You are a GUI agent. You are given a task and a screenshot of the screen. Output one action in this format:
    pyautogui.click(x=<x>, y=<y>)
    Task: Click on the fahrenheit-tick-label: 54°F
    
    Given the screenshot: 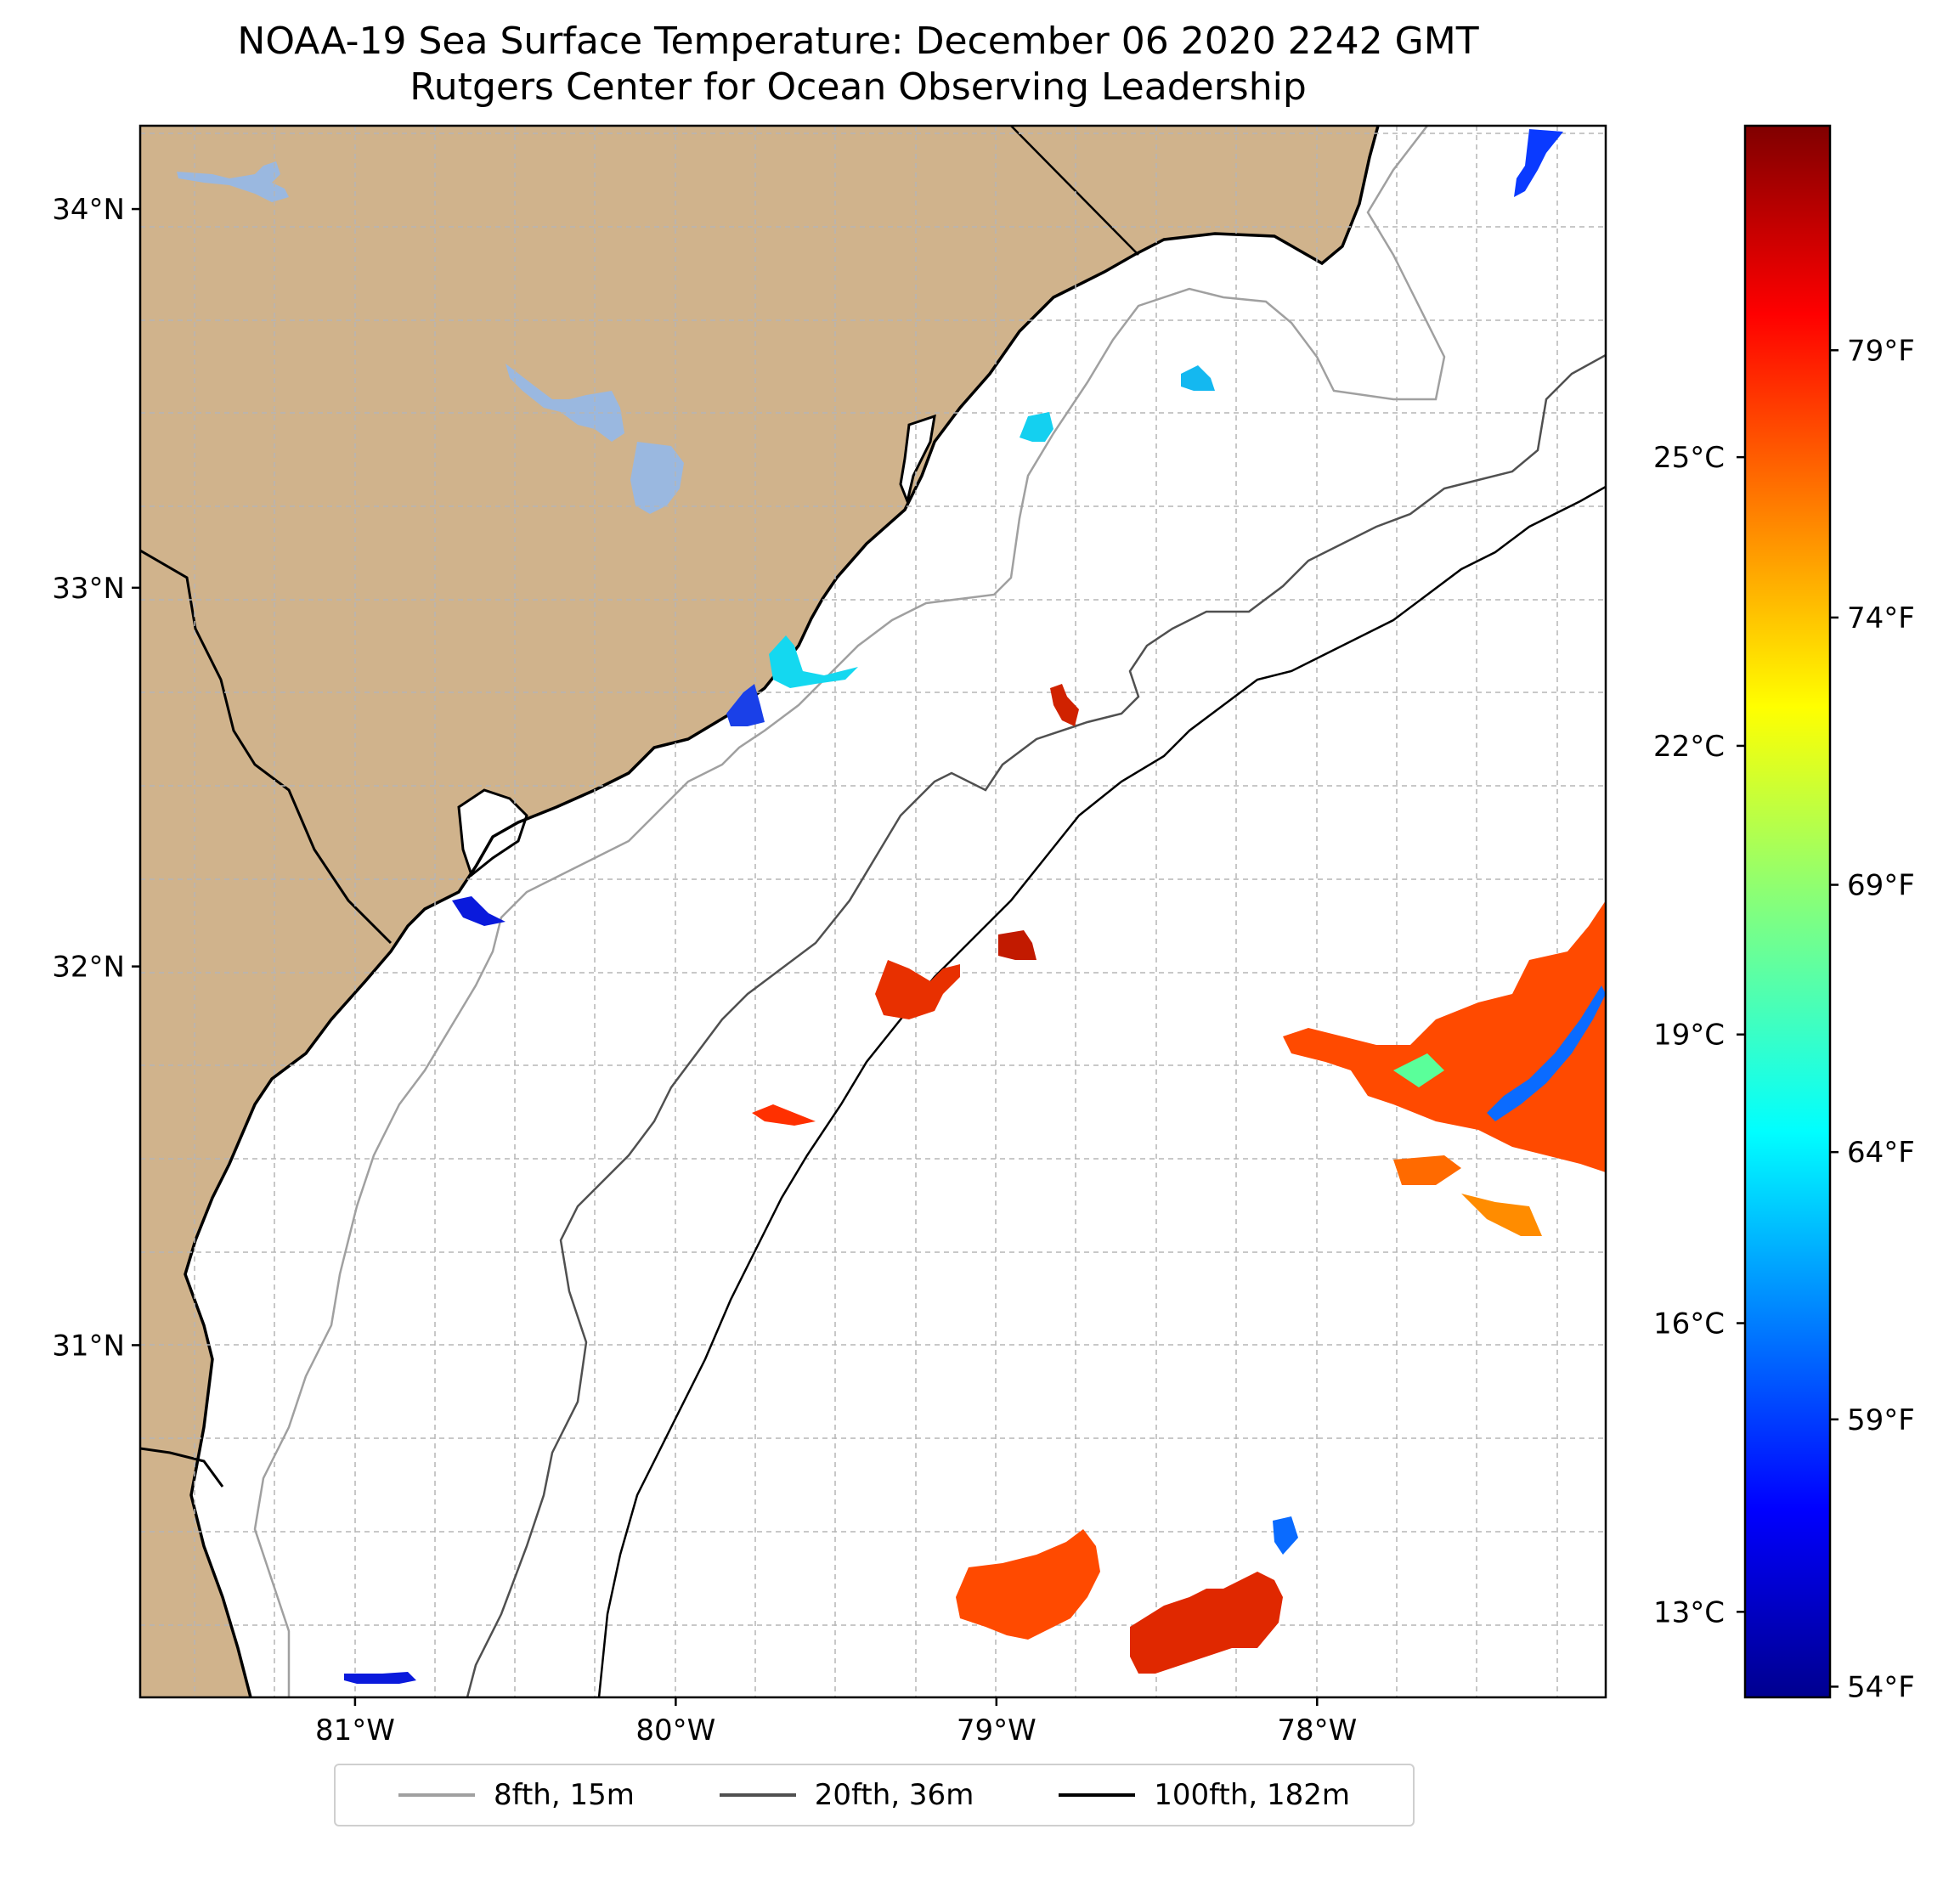 What is the action you would take?
    pyautogui.click(x=1881, y=1687)
    